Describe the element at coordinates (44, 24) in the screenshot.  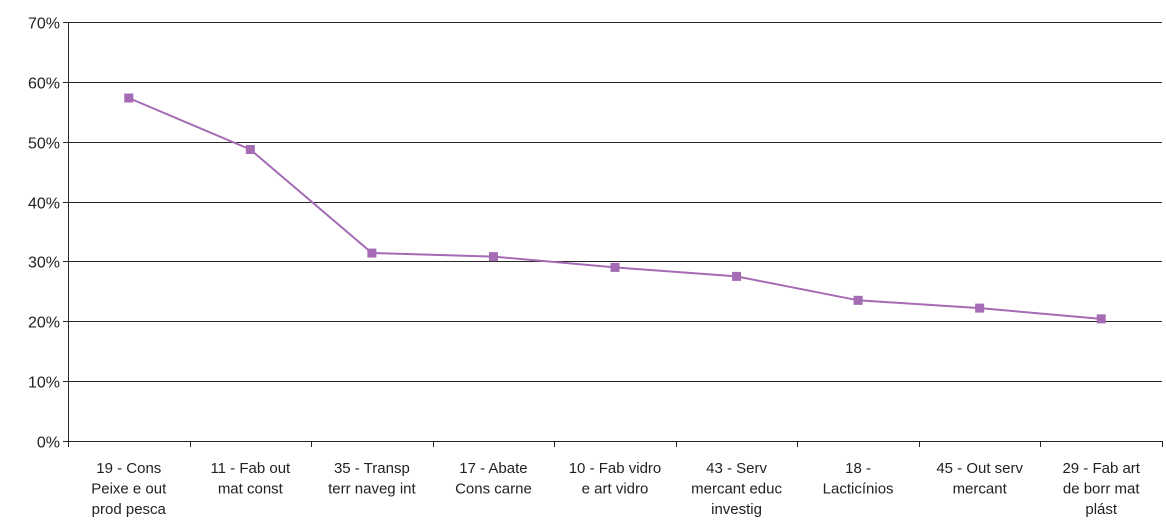
I see `y-tick-label: 70%` at that location.